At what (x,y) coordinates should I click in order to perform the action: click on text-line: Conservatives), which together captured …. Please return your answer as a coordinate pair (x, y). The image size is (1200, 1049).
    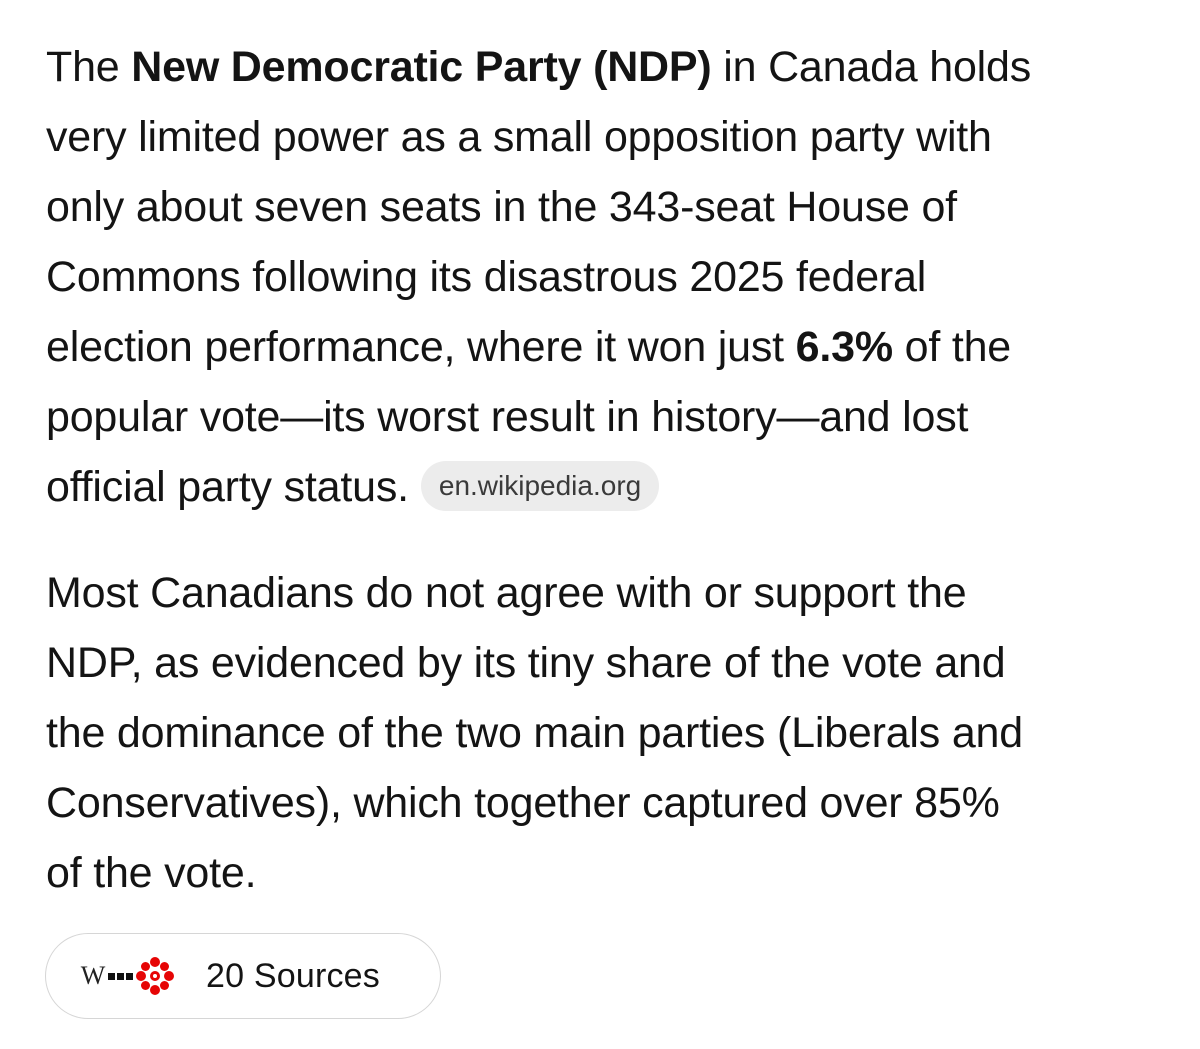
    Looking at the image, I should click on (523, 803).